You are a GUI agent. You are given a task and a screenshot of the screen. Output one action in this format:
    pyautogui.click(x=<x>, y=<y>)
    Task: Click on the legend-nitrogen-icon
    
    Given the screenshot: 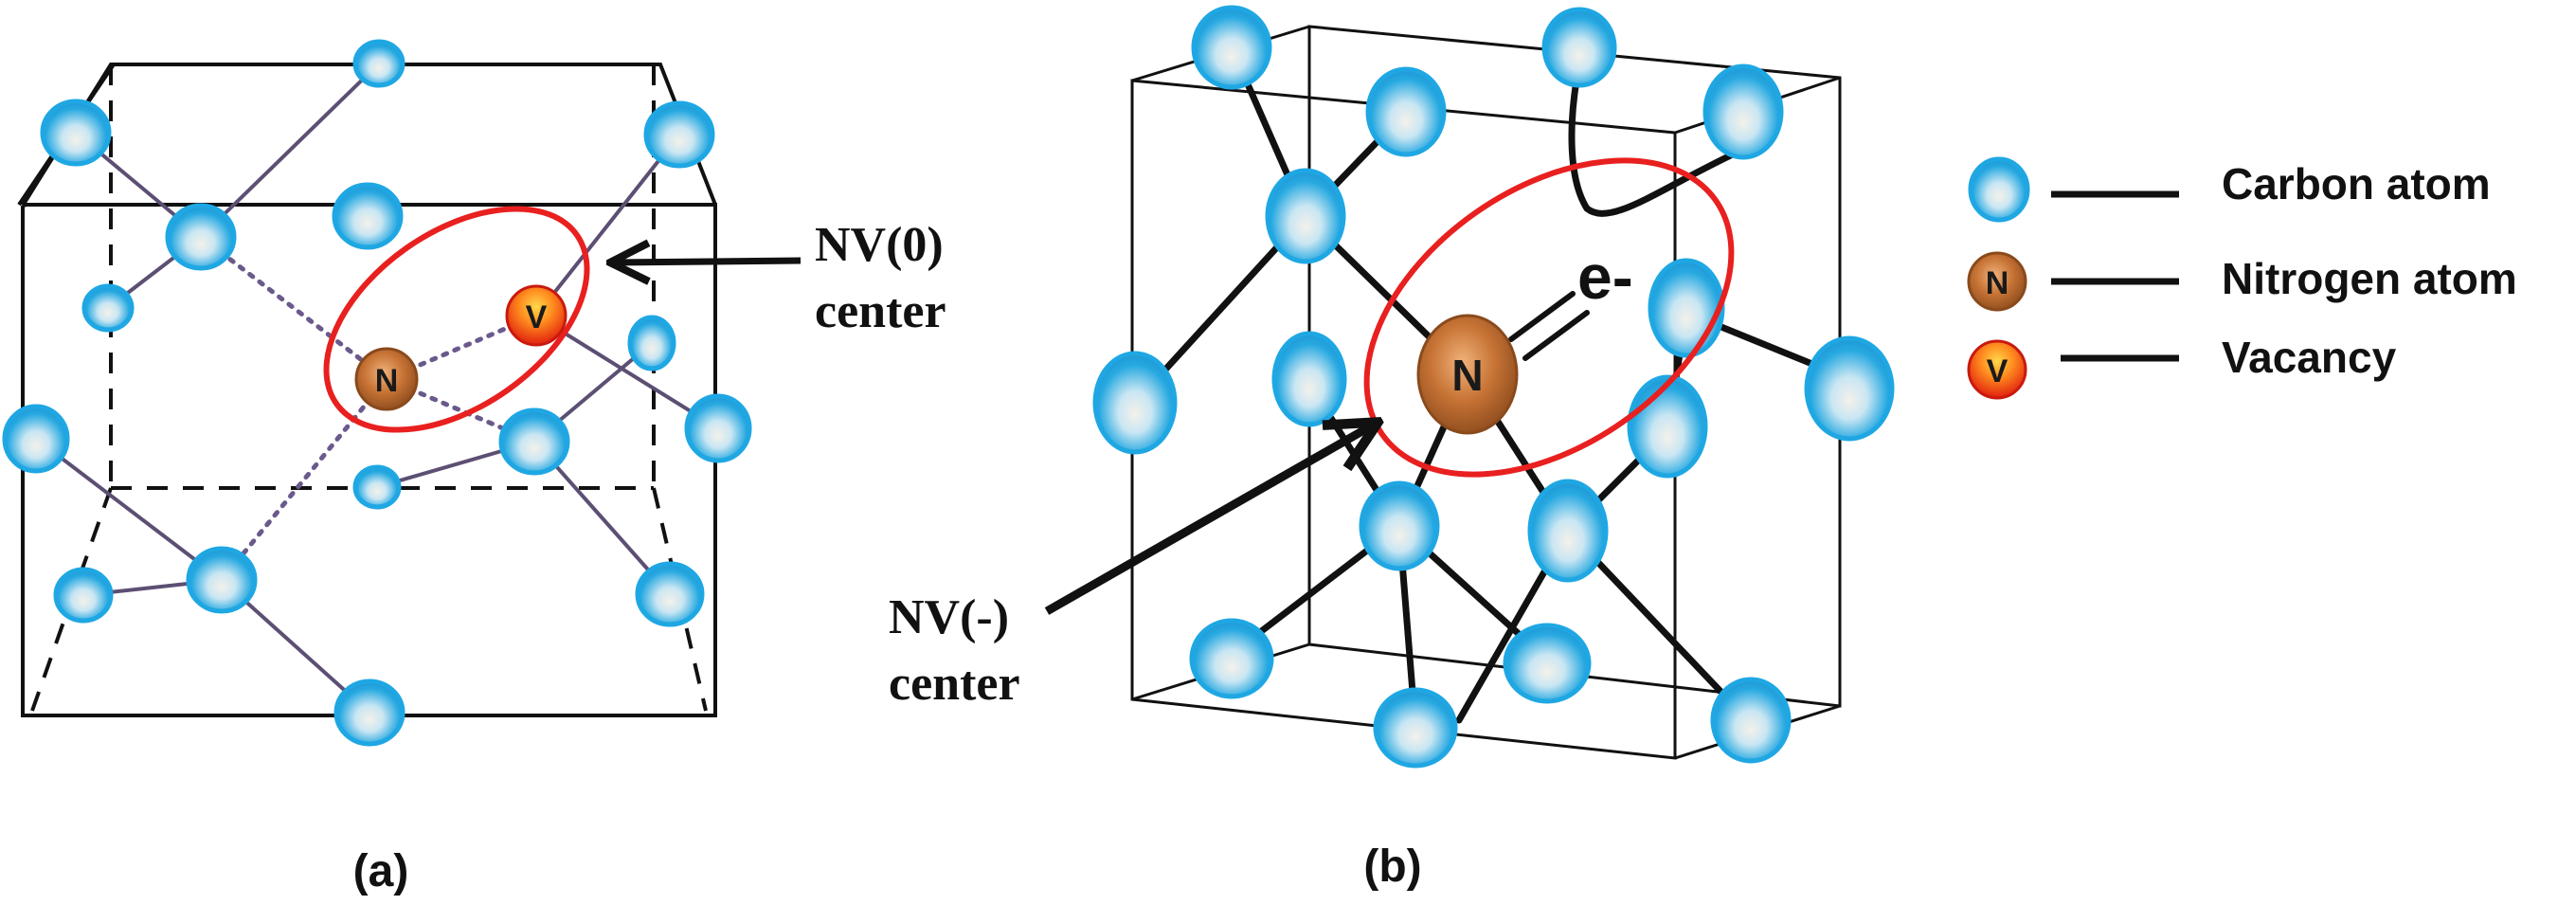 What is the action you would take?
    pyautogui.click(x=1997, y=281)
    